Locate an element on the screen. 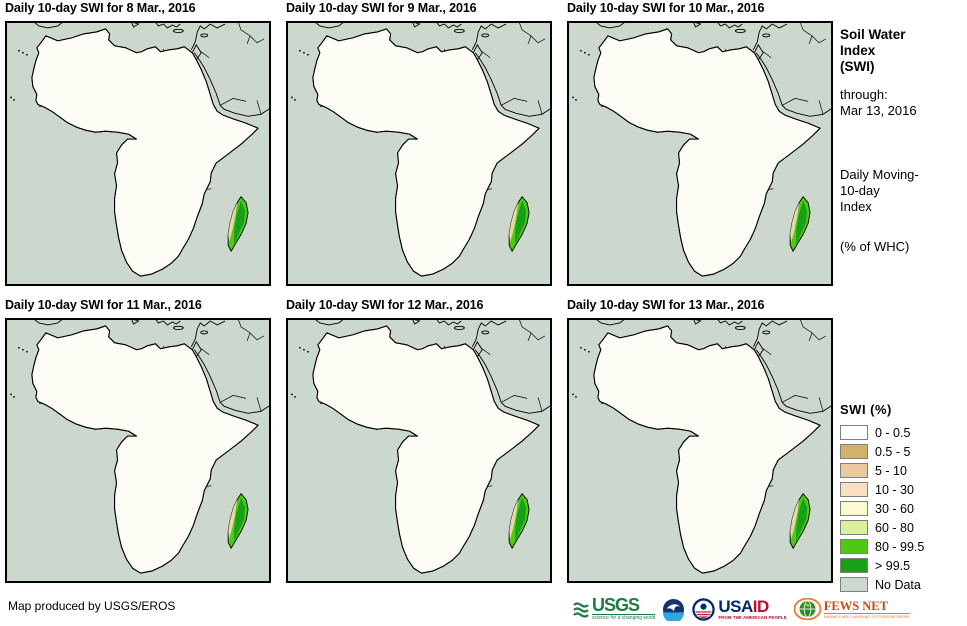 The image size is (967, 626). agency-logos: USGS science for a changing world USA is located at coordinates (741, 609).